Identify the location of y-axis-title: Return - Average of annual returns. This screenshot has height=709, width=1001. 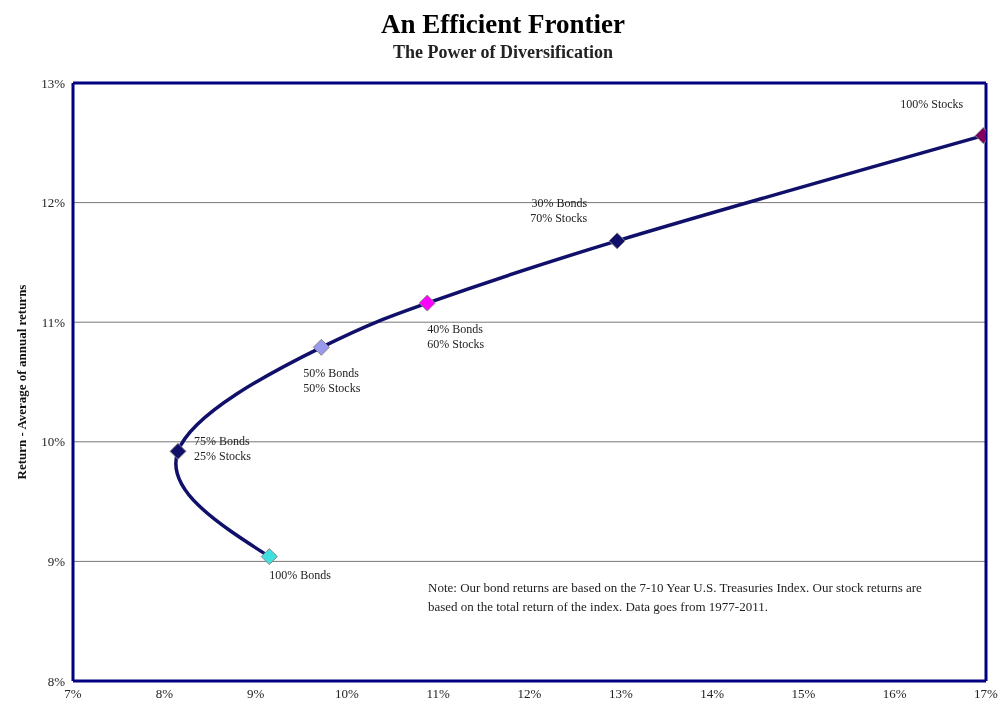
(21, 382).